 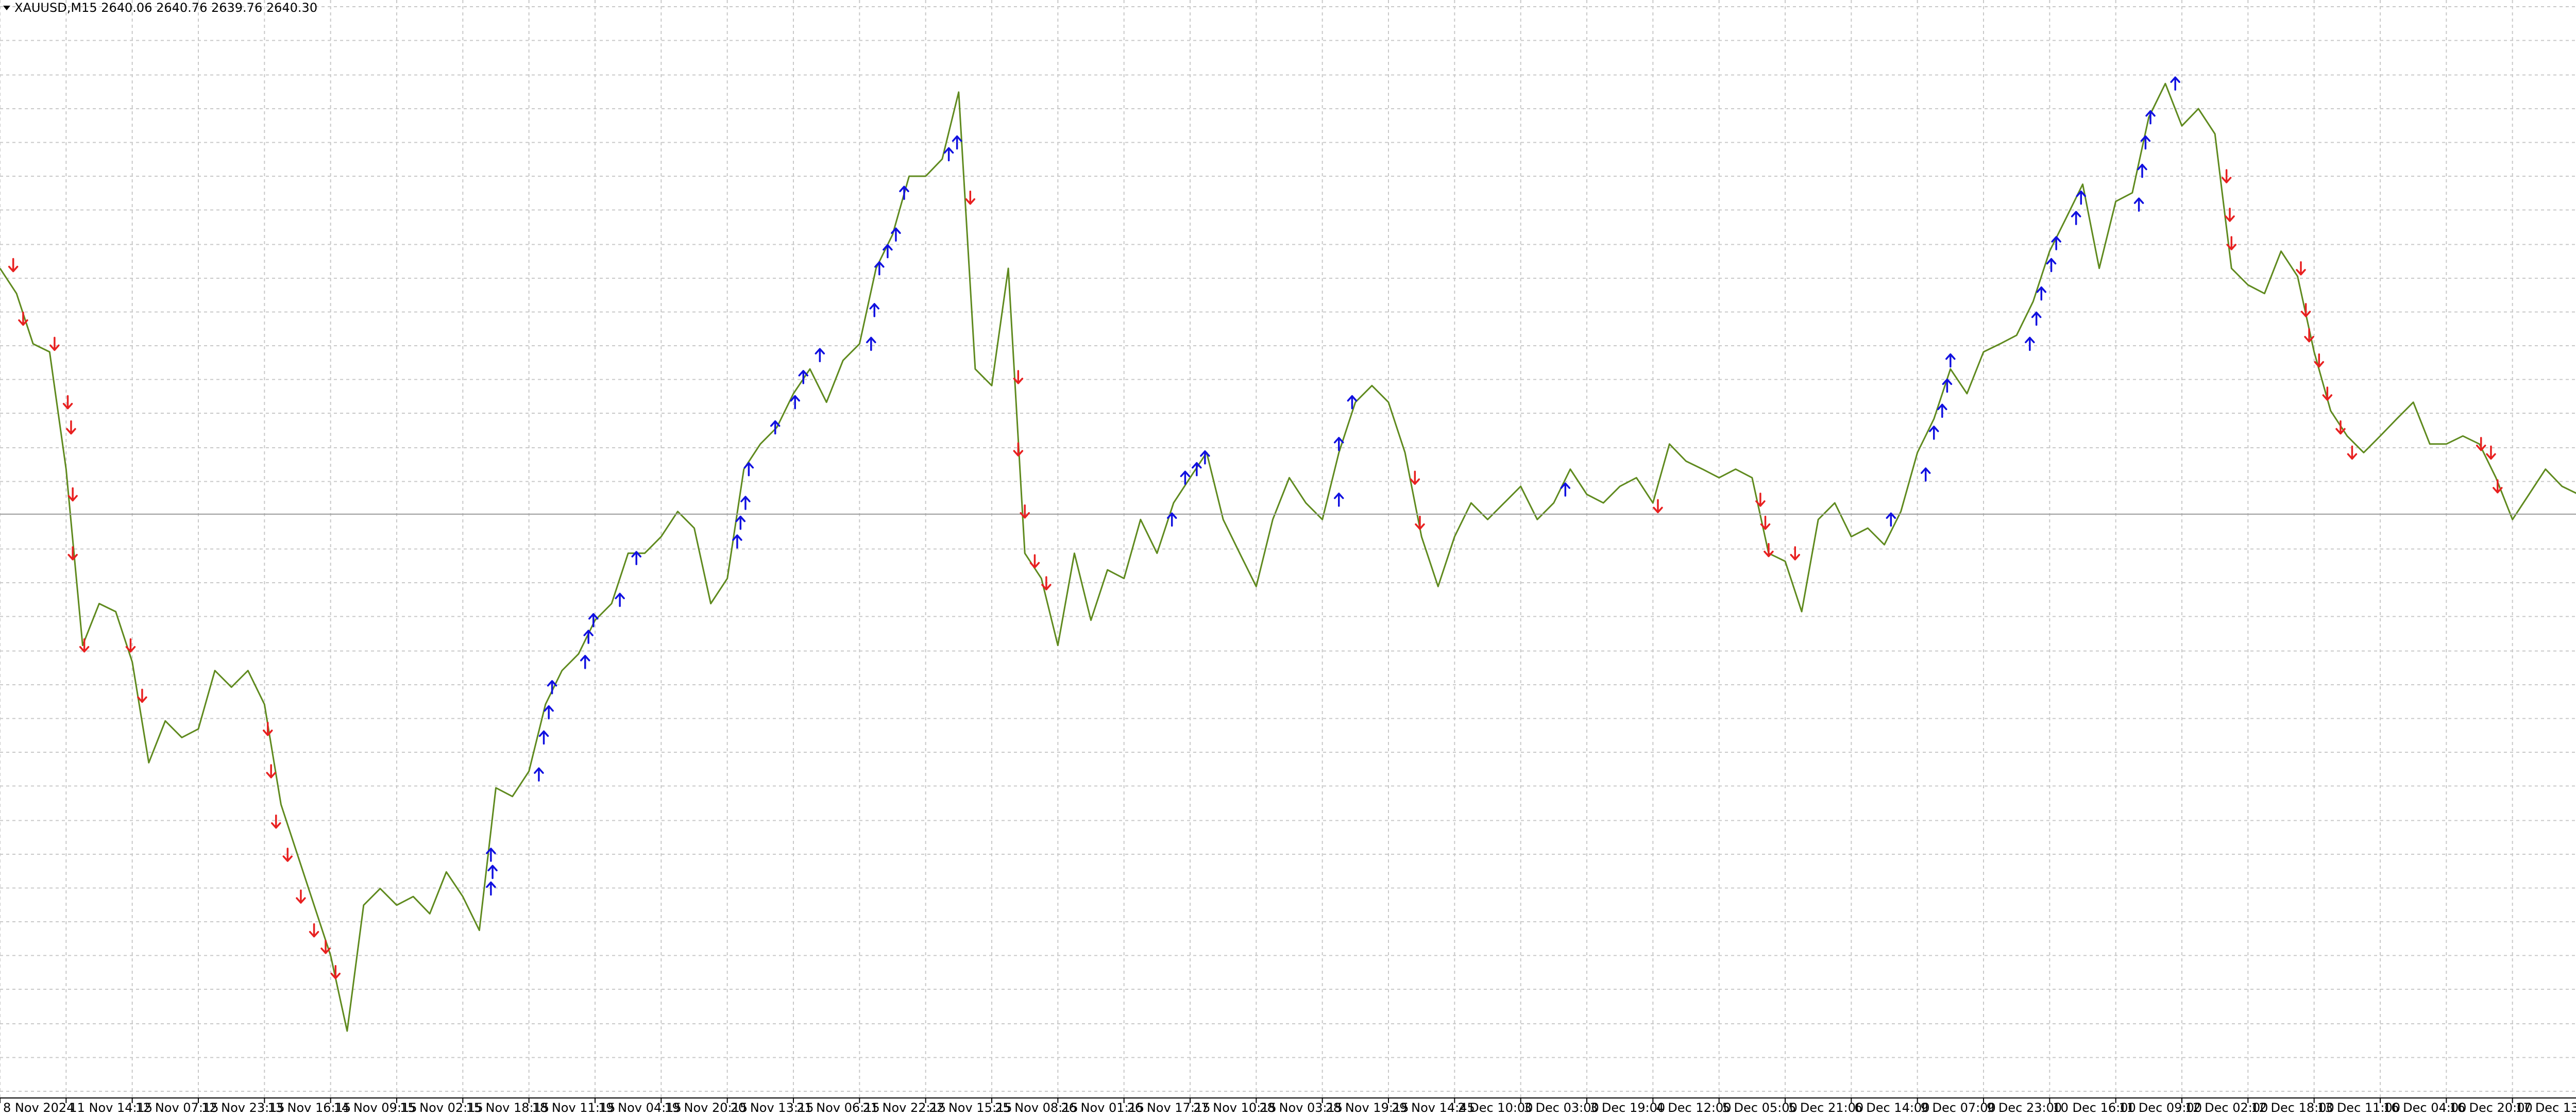 I want to click on x-tick-label: 13 Nov 16:15, so click(x=309, y=1108).